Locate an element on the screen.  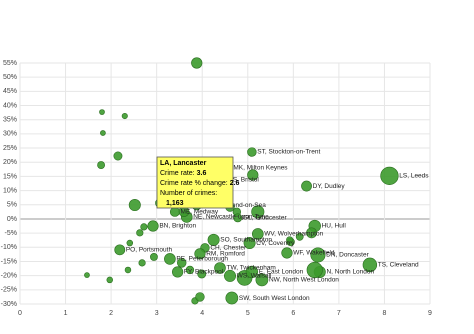
x-tick-label: 3 is located at coordinates (157, 313).